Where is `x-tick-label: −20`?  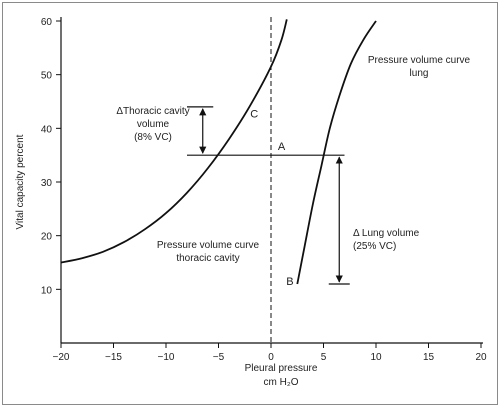 x-tick-label: −20 is located at coordinates (61, 357).